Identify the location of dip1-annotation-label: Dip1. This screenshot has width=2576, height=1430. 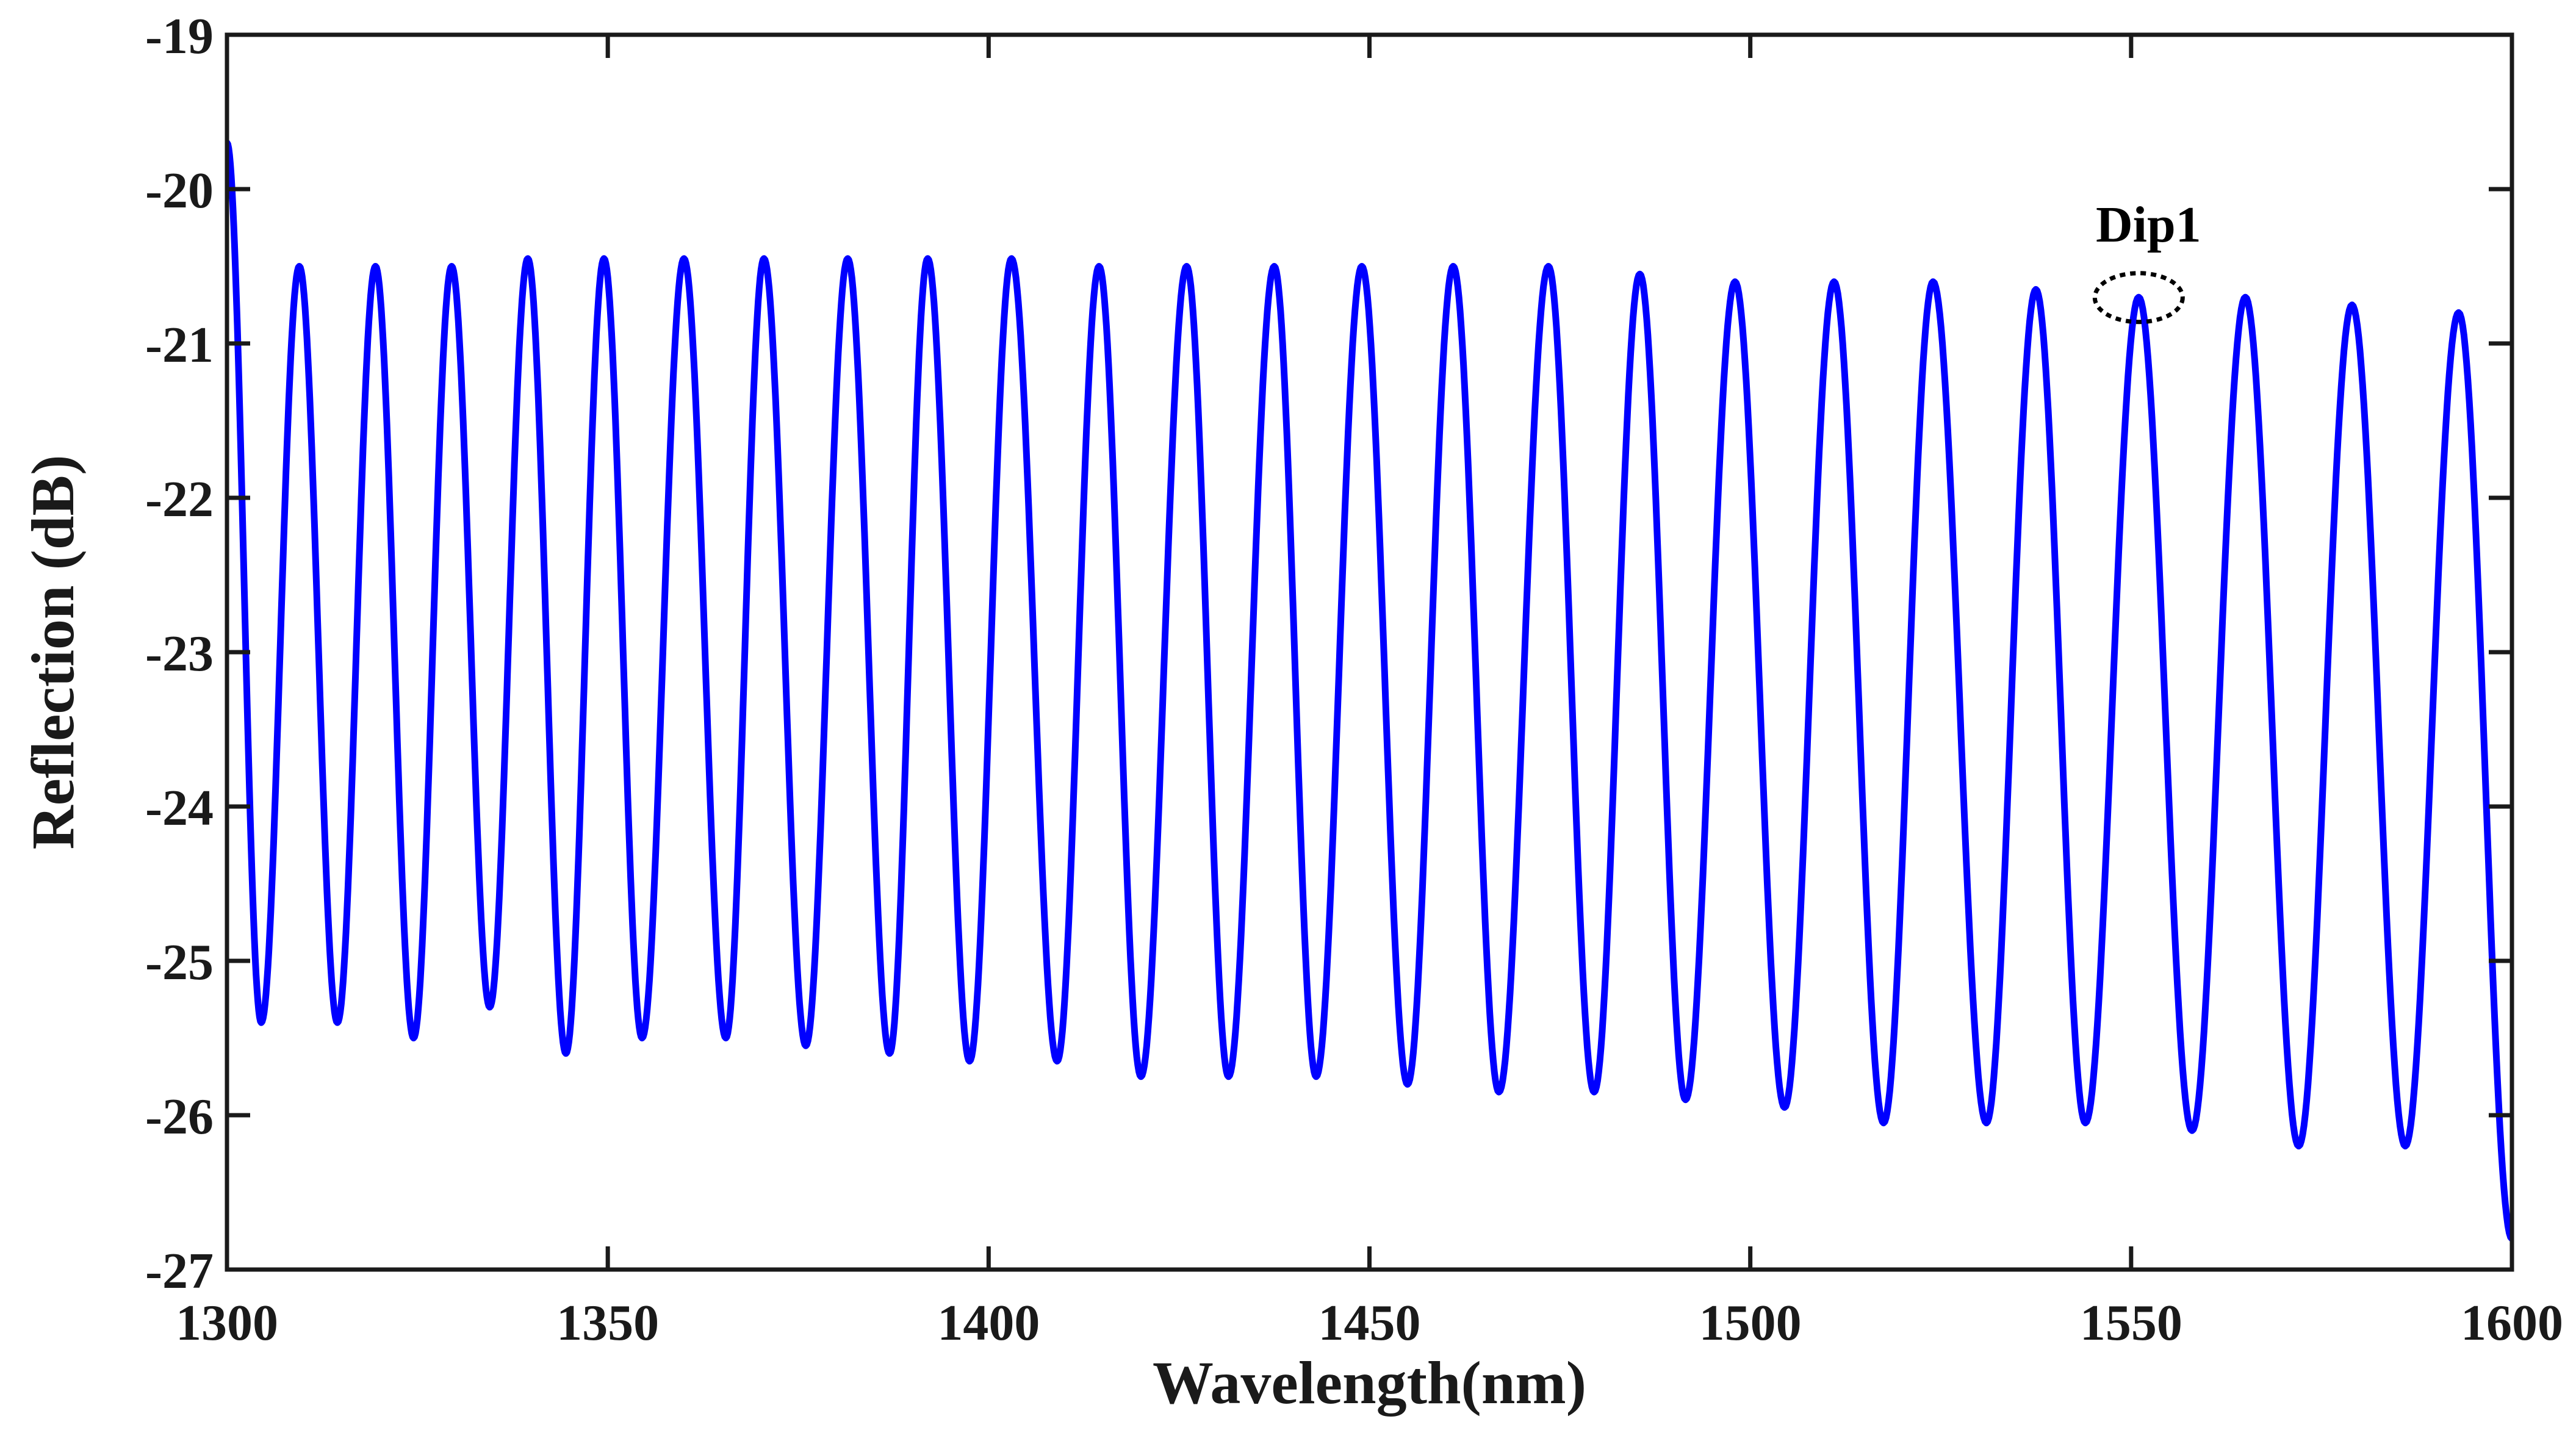
(2148, 224).